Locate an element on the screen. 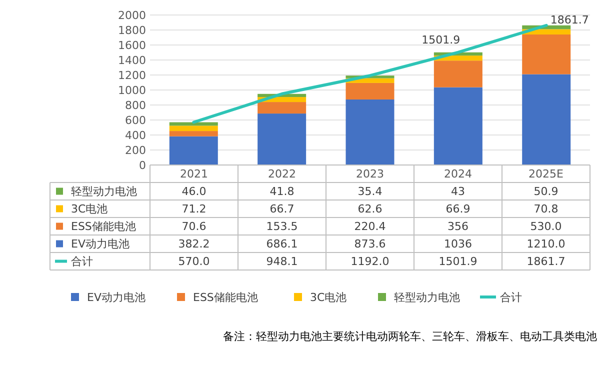  data-label: 43 is located at coordinates (458, 191).